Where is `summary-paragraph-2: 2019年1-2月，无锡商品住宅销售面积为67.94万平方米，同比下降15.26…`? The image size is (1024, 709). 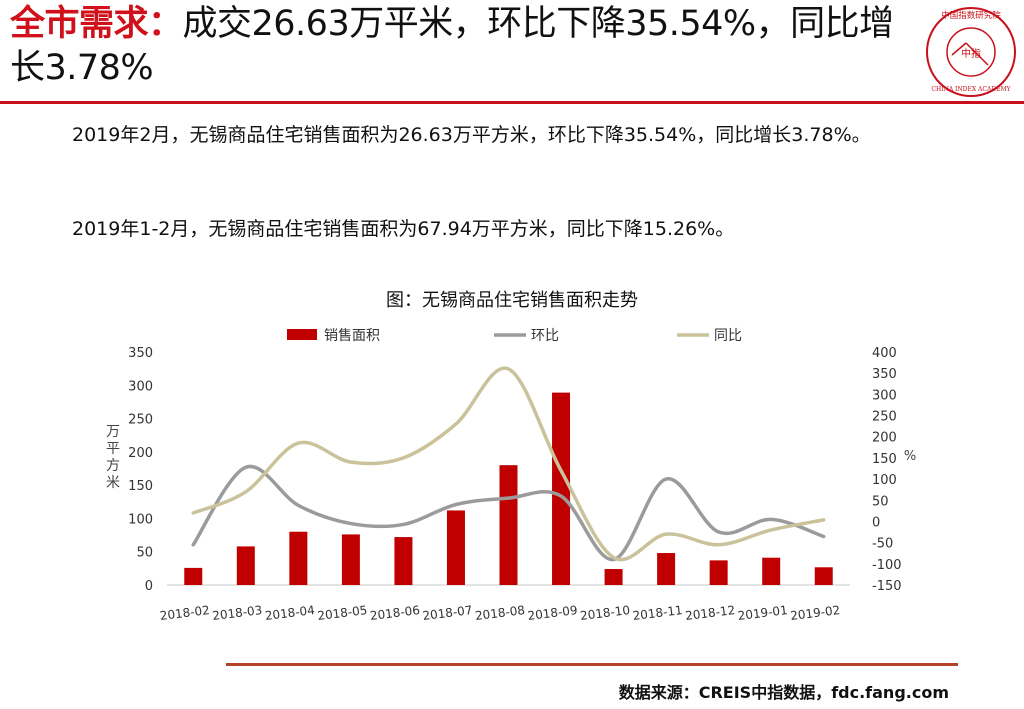 summary-paragraph-2: 2019年1-2月，无锡商品住宅销售面积为67.94万平方米，同比下降15.26… is located at coordinates (403, 229).